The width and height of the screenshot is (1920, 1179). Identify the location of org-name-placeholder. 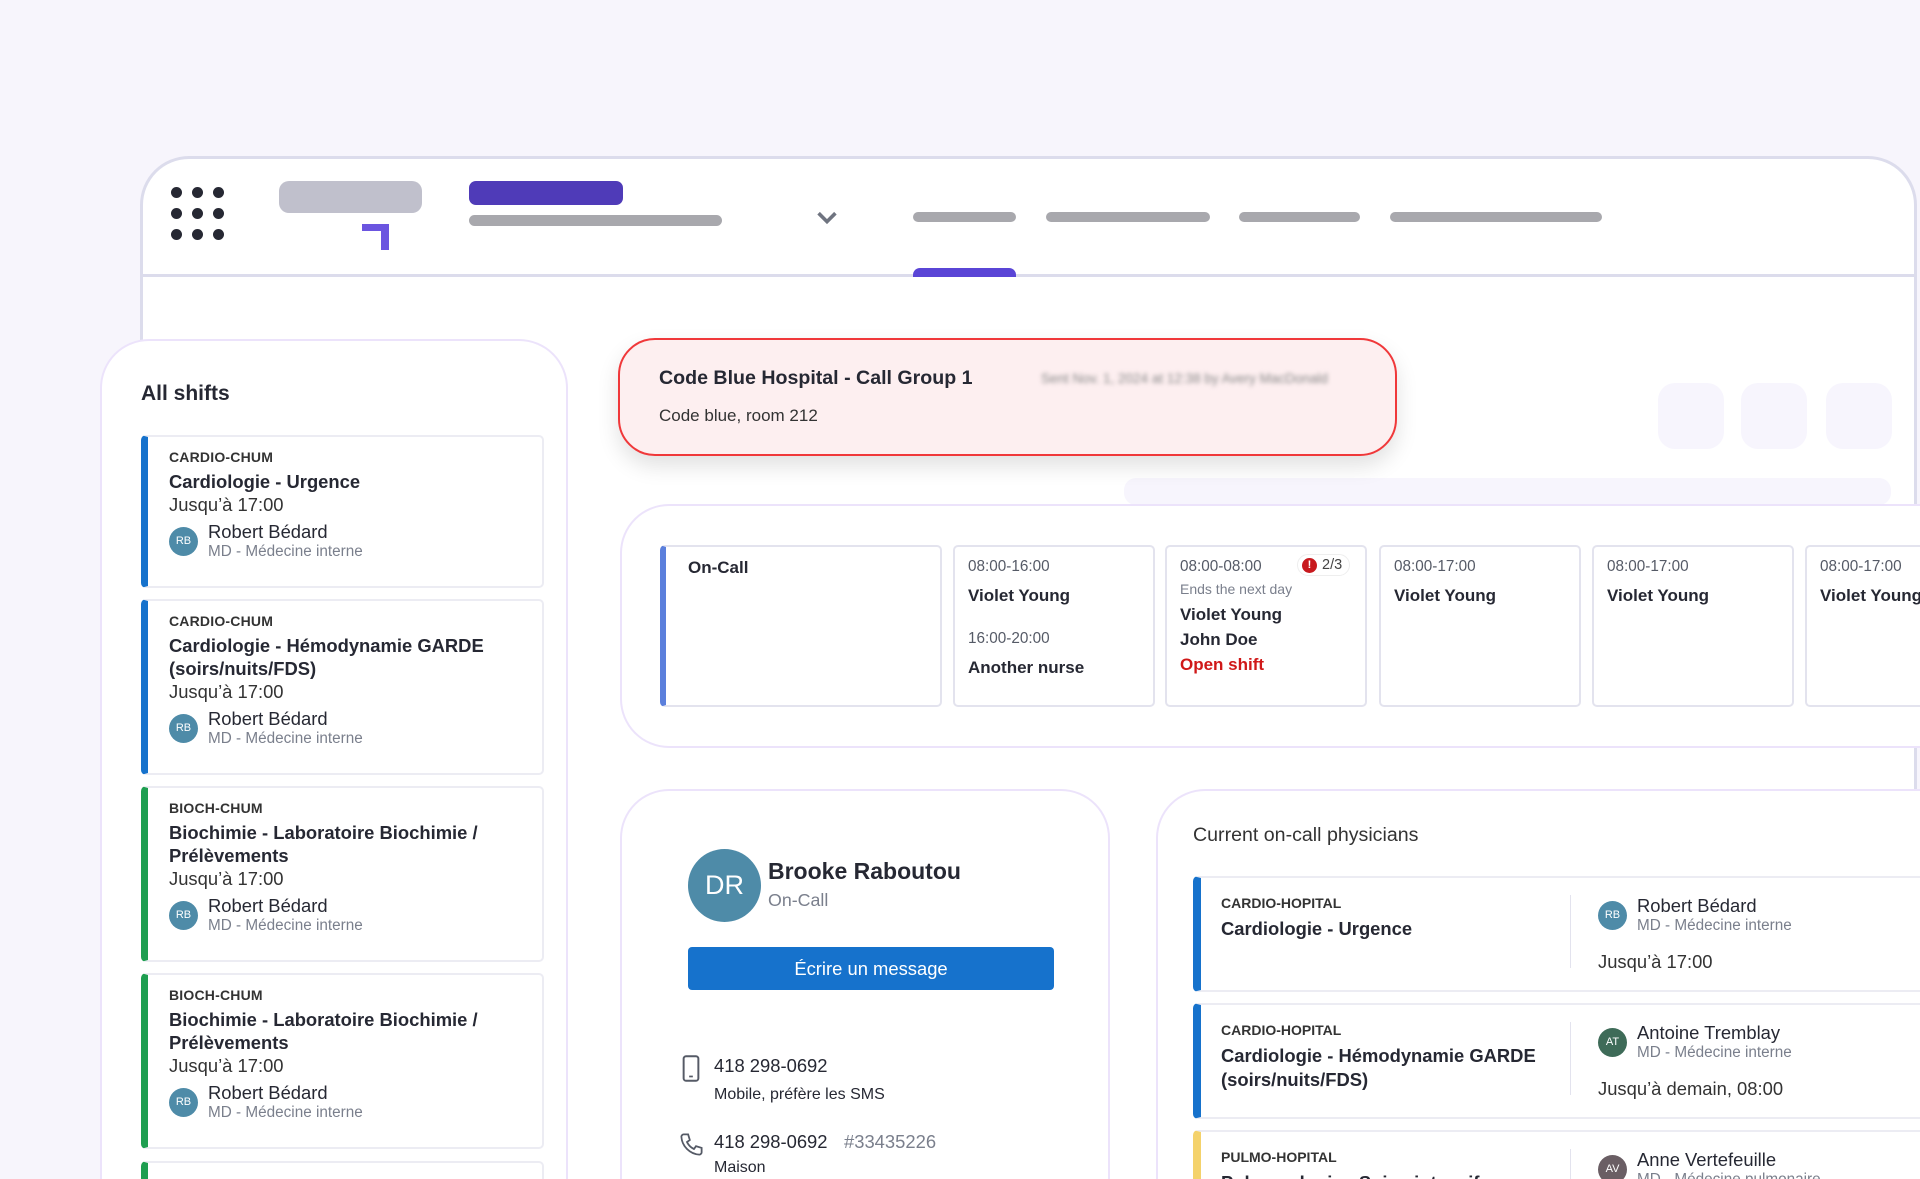
(546, 193).